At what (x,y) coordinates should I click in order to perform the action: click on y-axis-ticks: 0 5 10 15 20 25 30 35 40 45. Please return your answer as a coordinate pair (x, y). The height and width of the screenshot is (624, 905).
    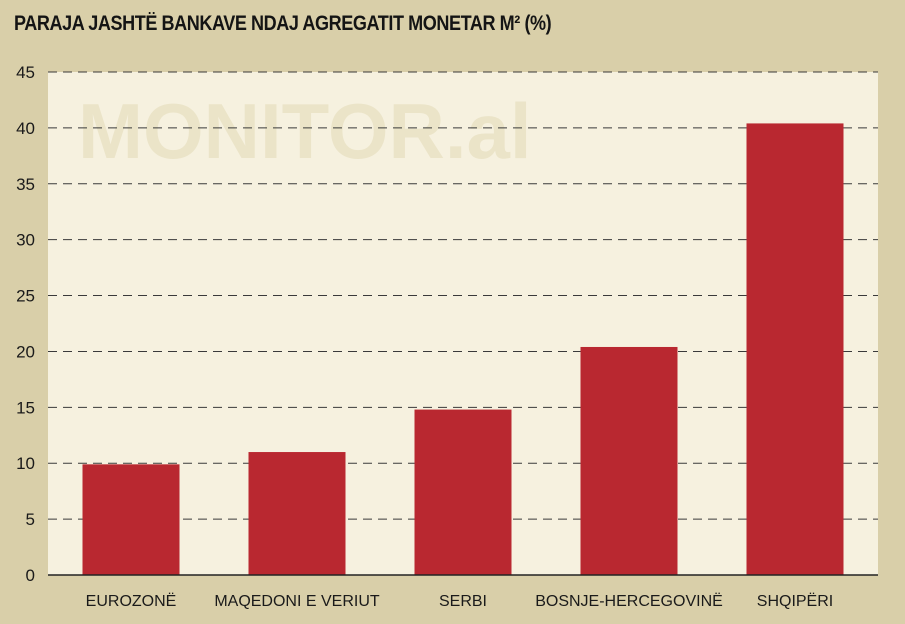
    Looking at the image, I should click on (25, 324).